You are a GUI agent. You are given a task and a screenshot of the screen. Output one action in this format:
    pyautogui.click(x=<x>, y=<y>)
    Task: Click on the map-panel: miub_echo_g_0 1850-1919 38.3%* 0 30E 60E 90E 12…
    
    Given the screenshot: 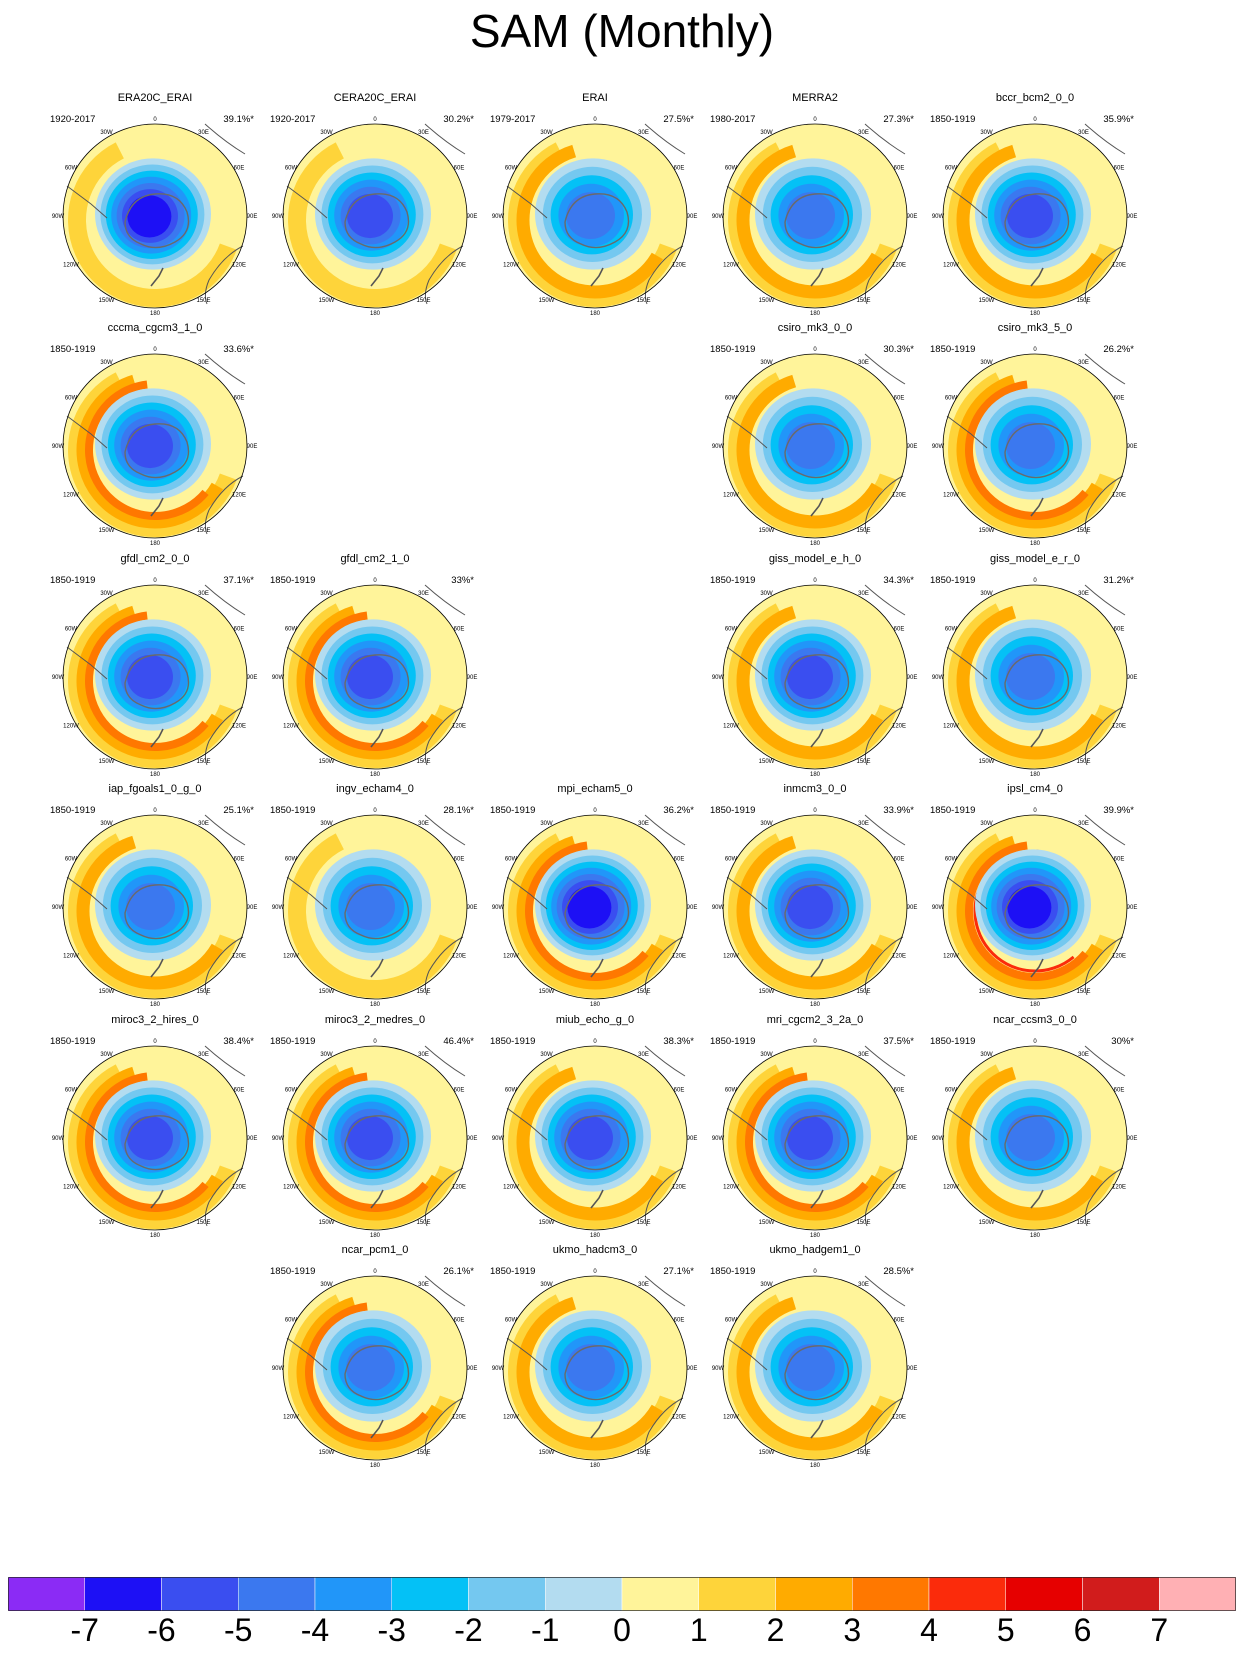 What is the action you would take?
    pyautogui.click(x=595, y=1131)
    